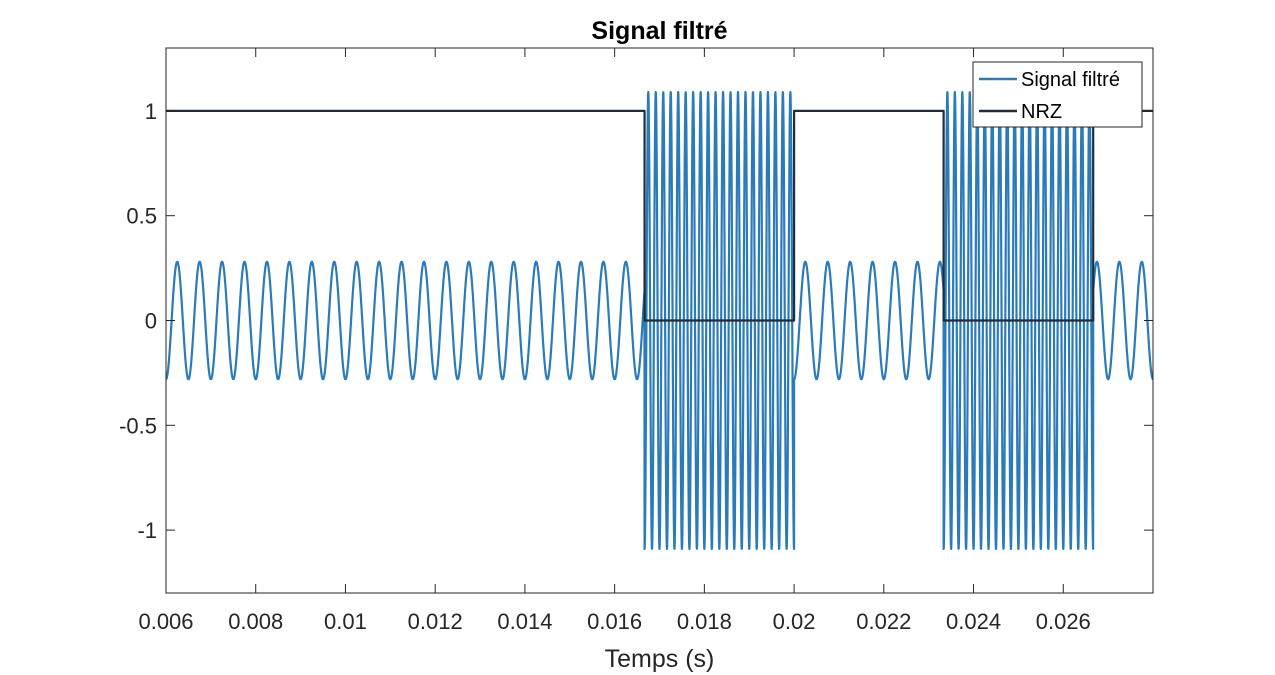 The width and height of the screenshot is (1275, 675). Describe the element at coordinates (883, 621) in the screenshot. I see `x-tick-label: 0.022` at that location.